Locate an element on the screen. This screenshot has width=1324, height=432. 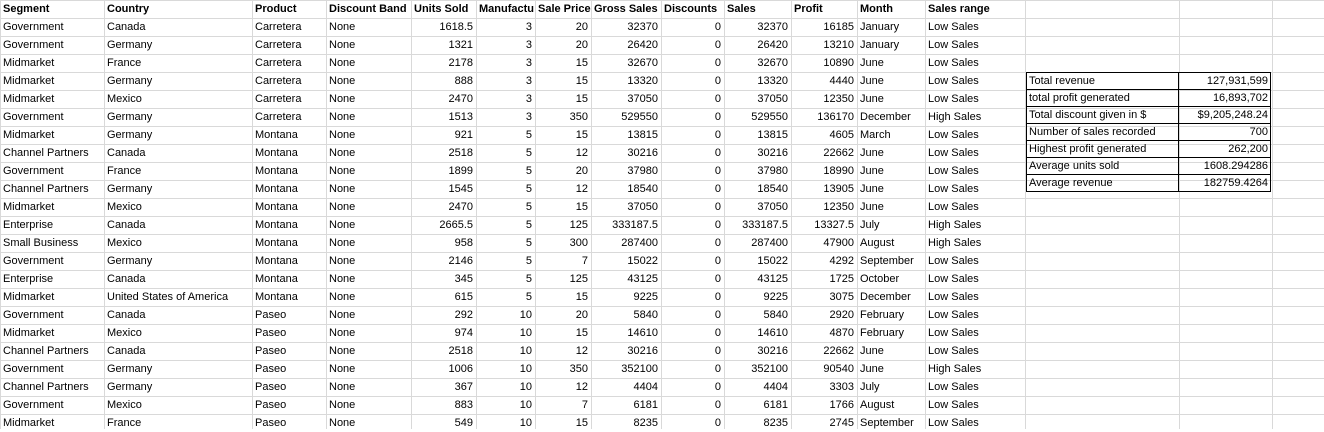
cell-profit: 12350 is located at coordinates (838, 207).